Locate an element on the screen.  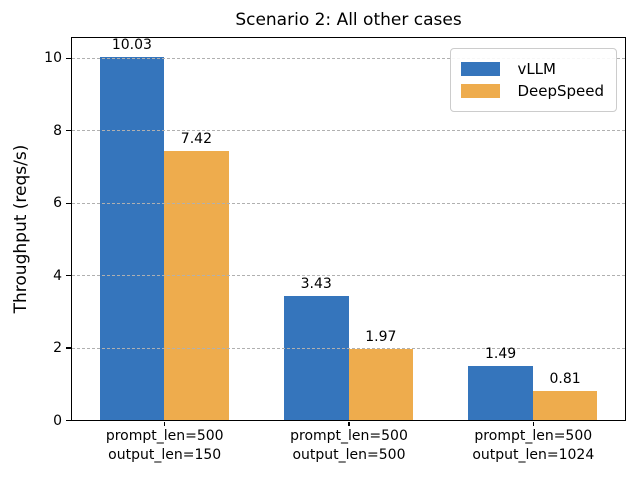
legend-label: DeepSpeed is located at coordinates (560, 91).